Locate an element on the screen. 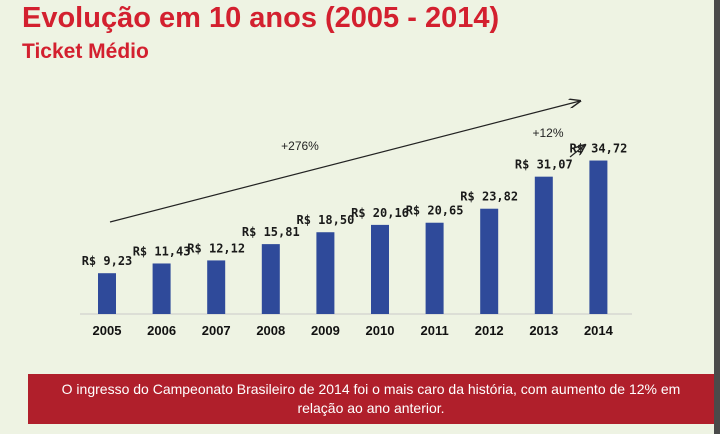 Image resolution: width=720 pixels, height=434 pixels. annotation-12: +12% is located at coordinates (547, 133).